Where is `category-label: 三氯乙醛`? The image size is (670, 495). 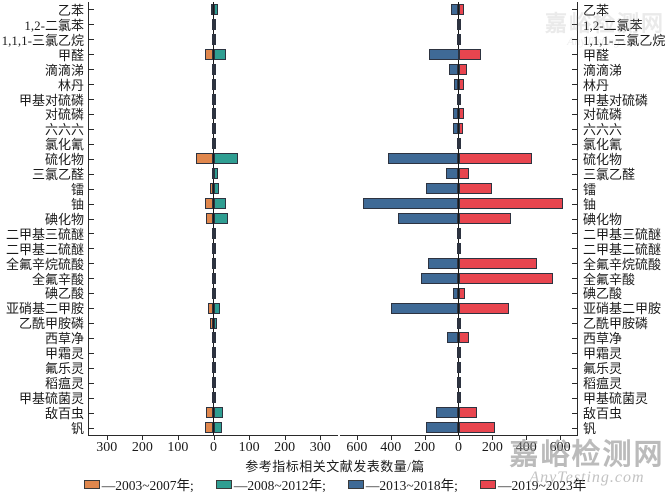 category-label: 三氯乙醛 is located at coordinates (609, 175).